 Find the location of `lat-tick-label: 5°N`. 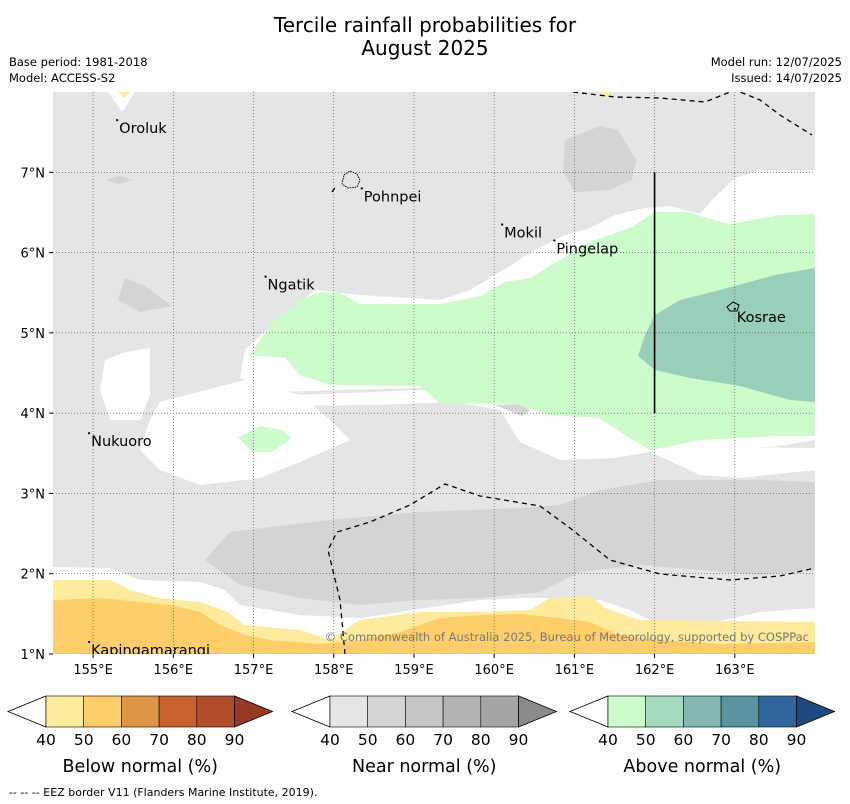

lat-tick-label: 5°N is located at coordinates (33, 334).